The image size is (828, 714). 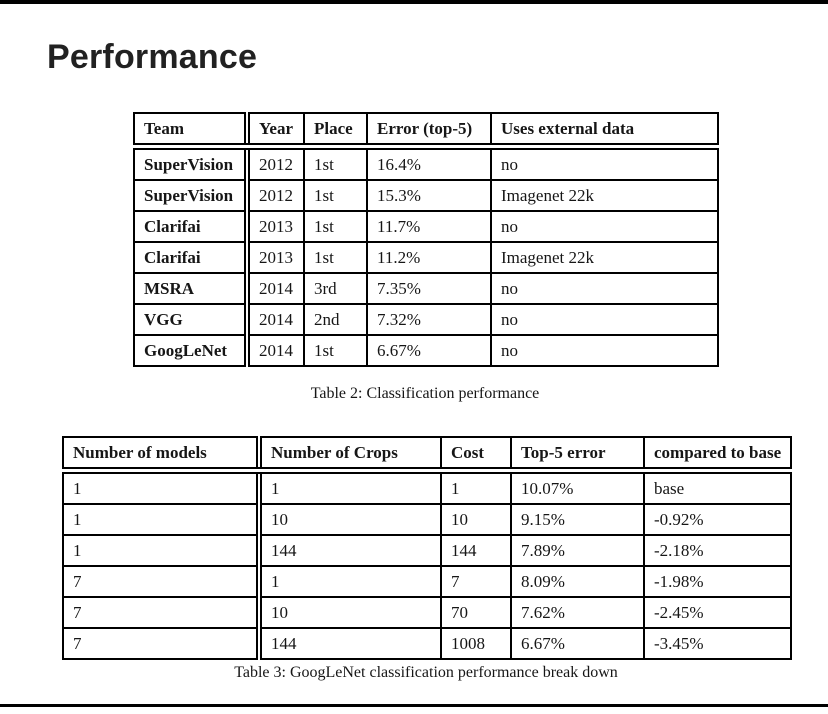 I want to click on column-header: Team, so click(x=191, y=131).